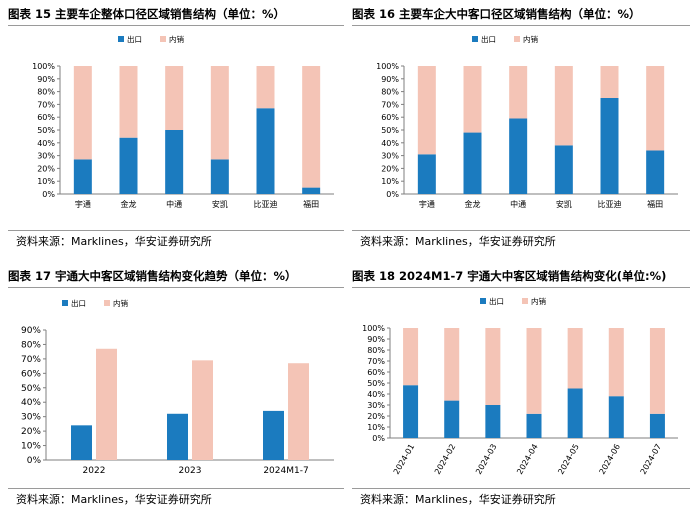  Describe the element at coordinates (114, 499) in the screenshot. I see `fig17-source: 资料来源：Marklines，华安证券研究所` at that location.